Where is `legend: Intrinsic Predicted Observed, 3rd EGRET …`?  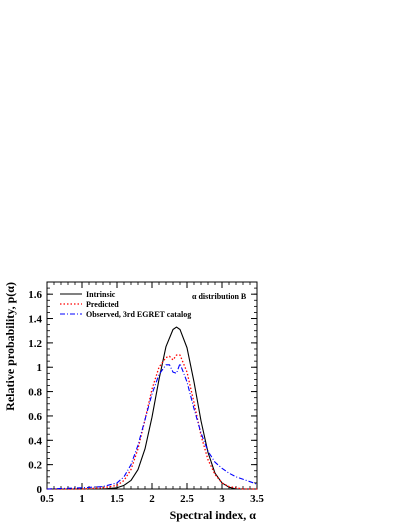
legend: Intrinsic Predicted Observed, 3rd EGRET … is located at coordinates (125, 304).